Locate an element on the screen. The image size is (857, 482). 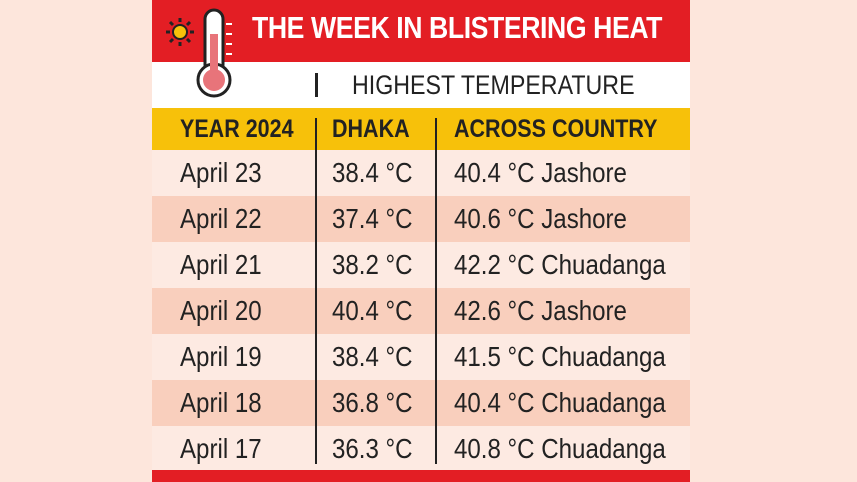
table-row: April 21 38.2 °C 42.2 °C Chuadanga is located at coordinates (421, 265).